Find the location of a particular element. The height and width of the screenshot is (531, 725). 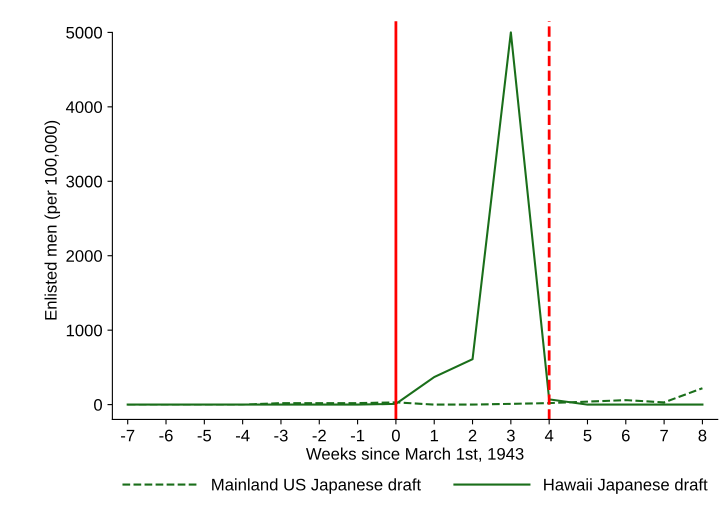

legend-label: Hawaii Japanese draft is located at coordinates (626, 486).